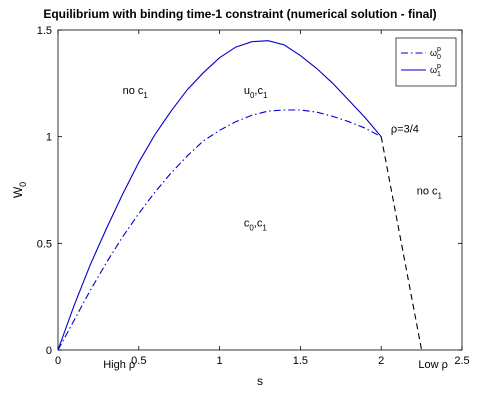 The width and height of the screenshot is (484, 393). I want to click on annotation-u0c1: u0,c1, so click(256, 92).